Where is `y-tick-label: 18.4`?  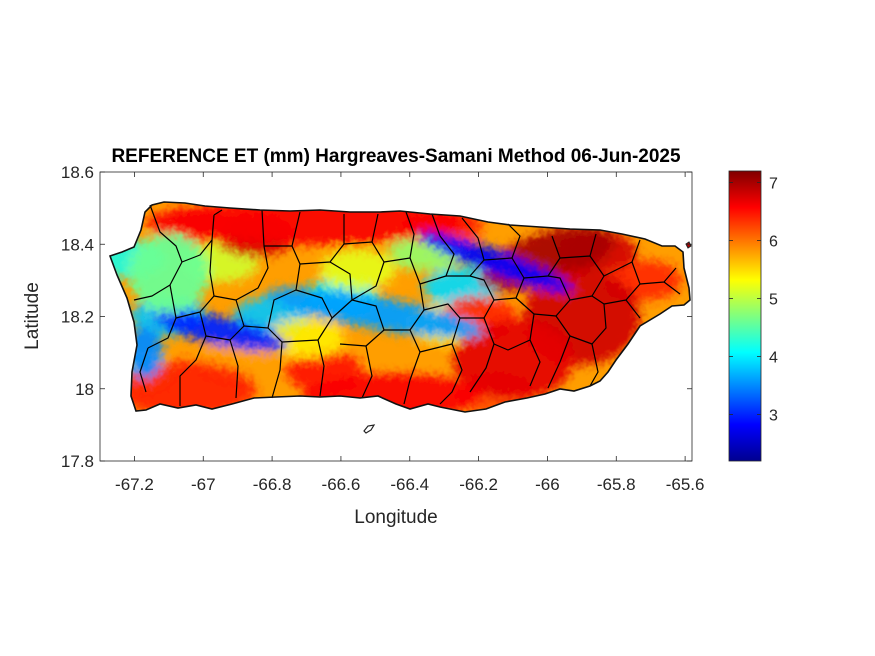
y-tick-label: 18.4 is located at coordinates (77, 244).